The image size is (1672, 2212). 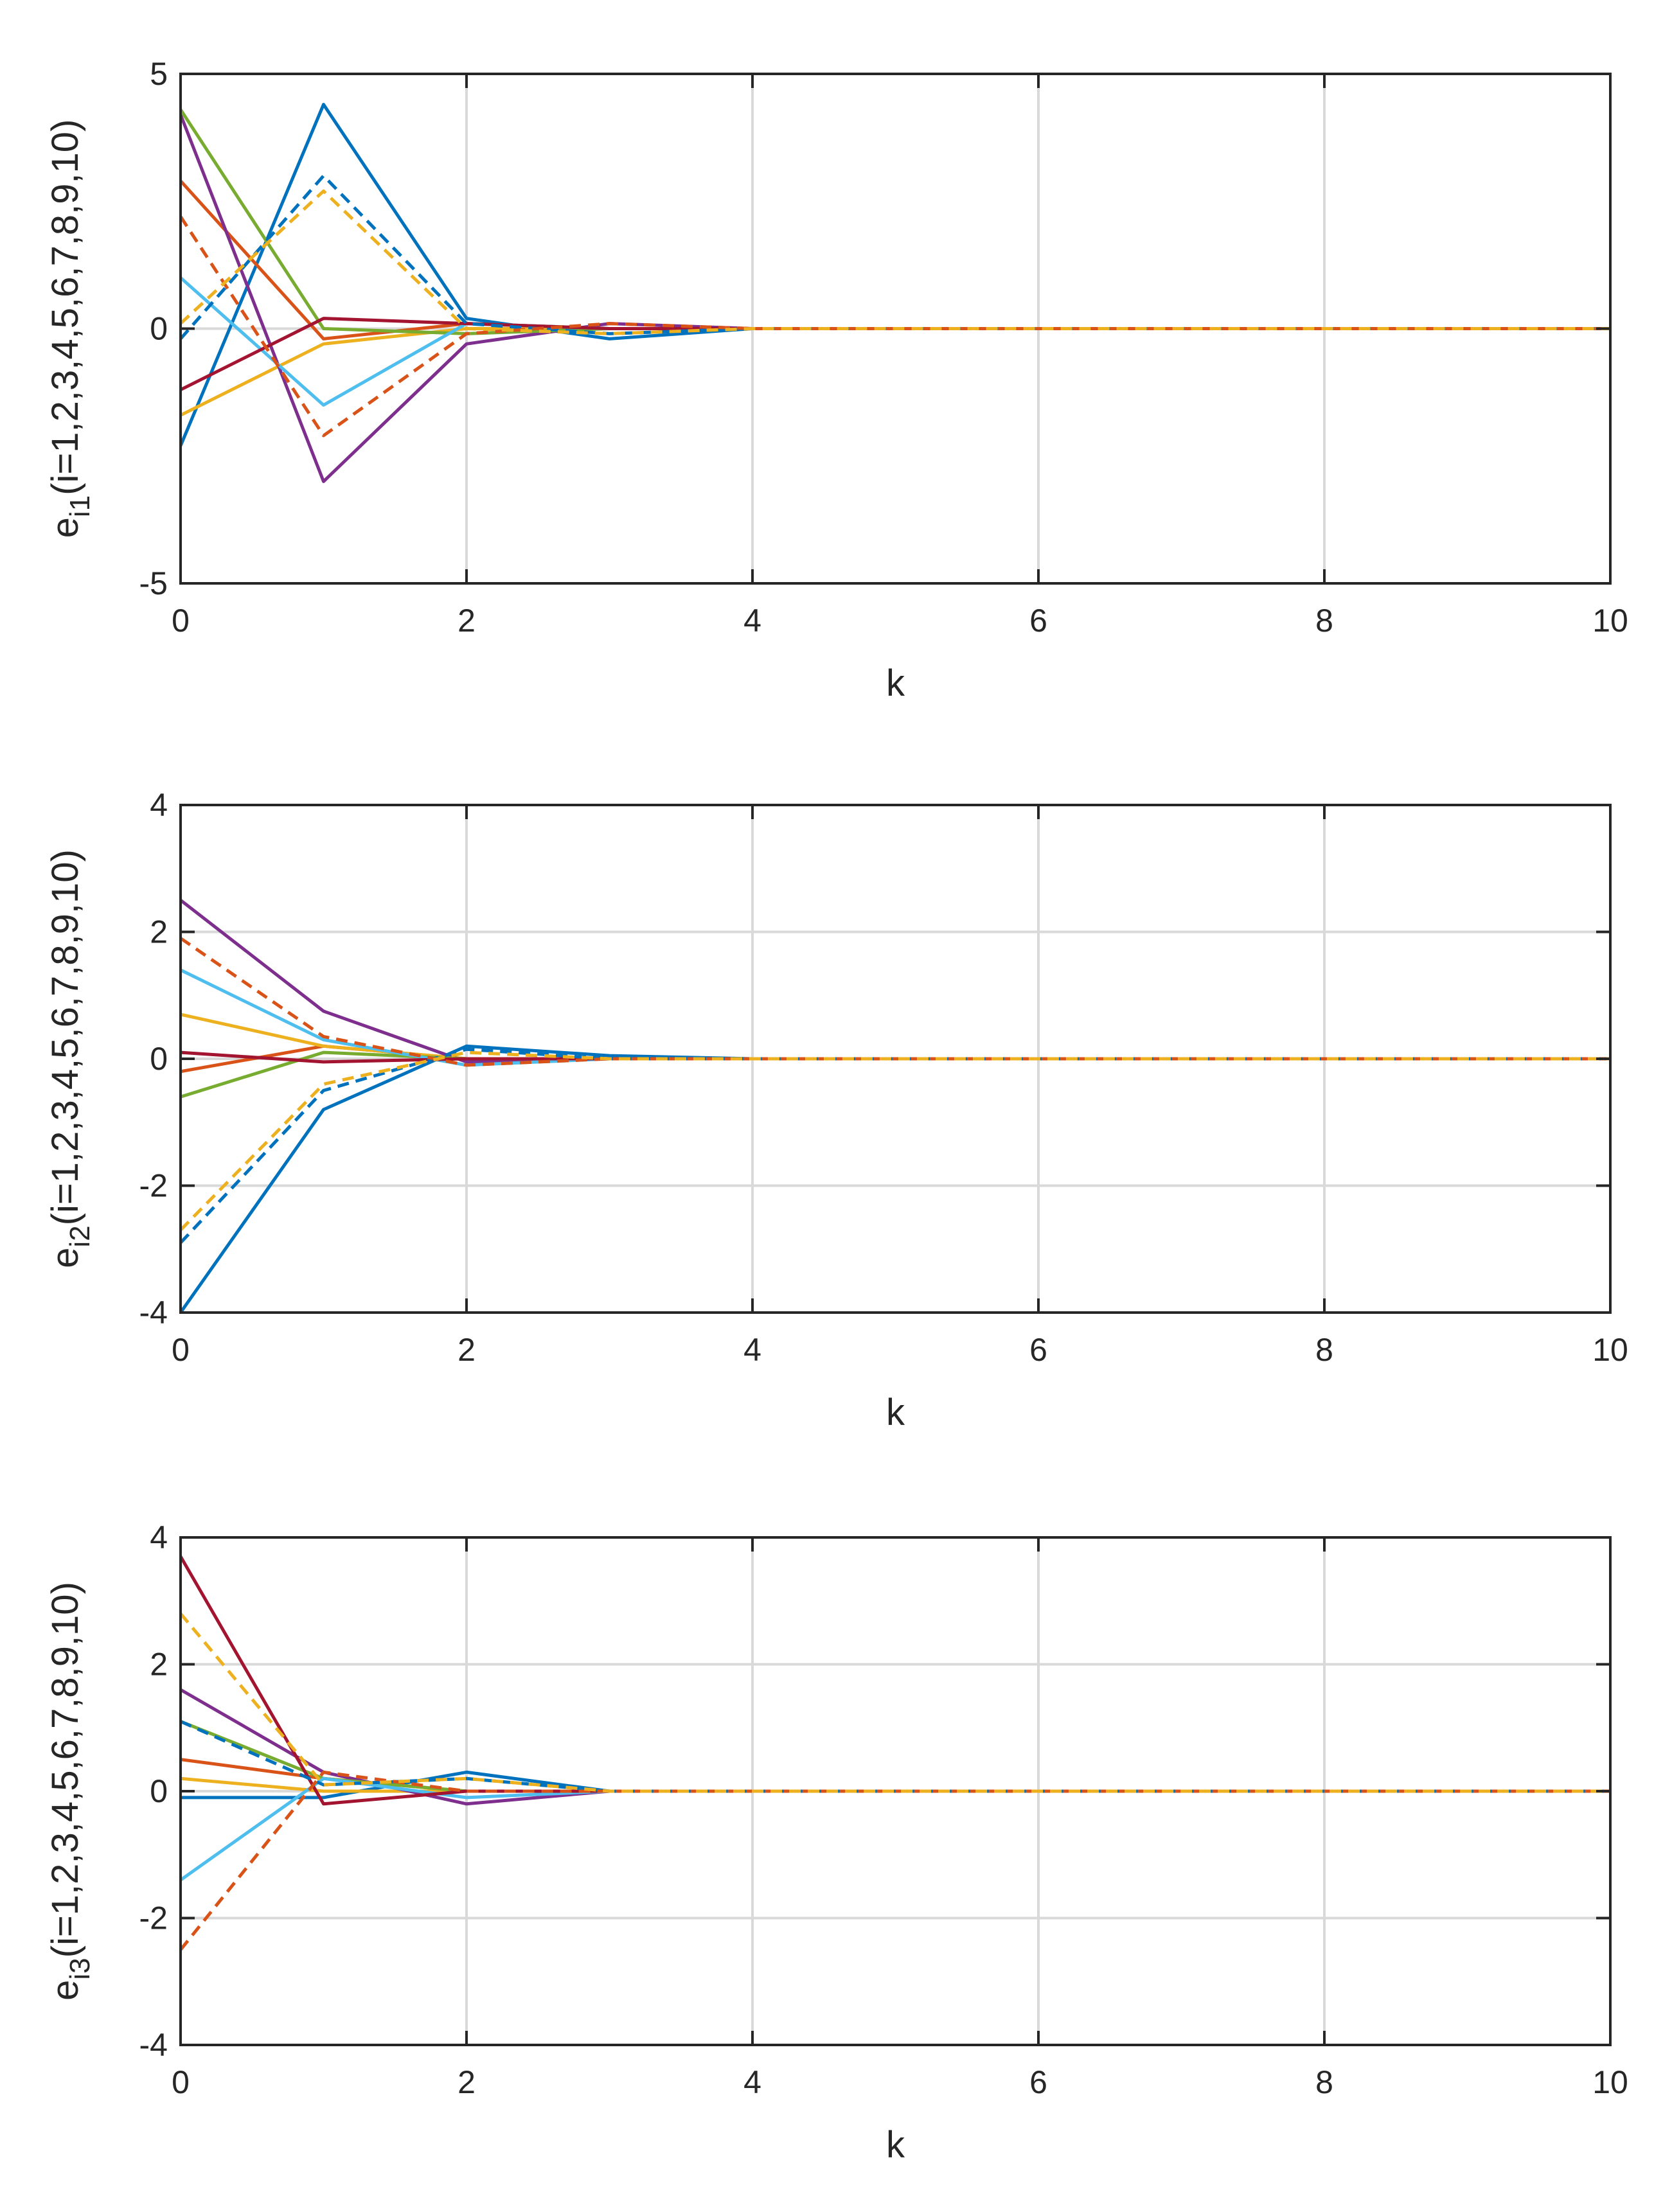 What do you see at coordinates (895, 1141) in the screenshot?
I see `series-line-e102` at bounding box center [895, 1141].